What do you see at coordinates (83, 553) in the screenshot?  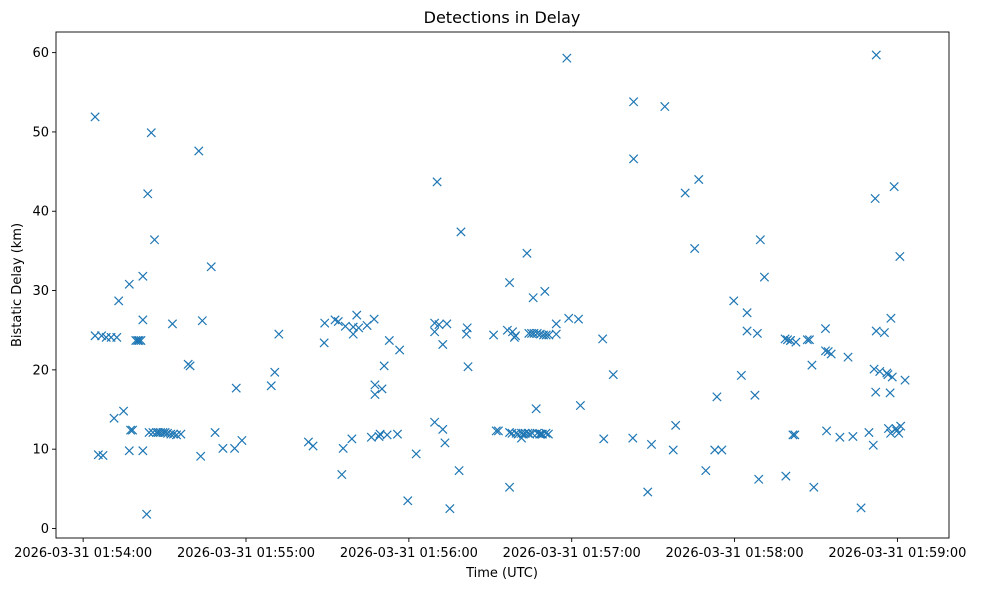 I see `x-tick-label: 2026-03-31 01:54:00` at bounding box center [83, 553].